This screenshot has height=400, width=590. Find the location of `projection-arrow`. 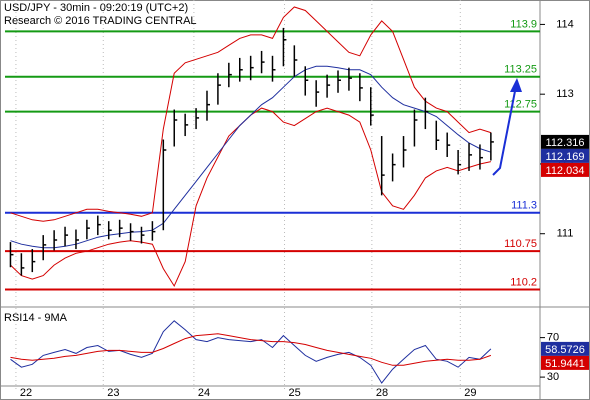

projection-arrow is located at coordinates (507, 127).